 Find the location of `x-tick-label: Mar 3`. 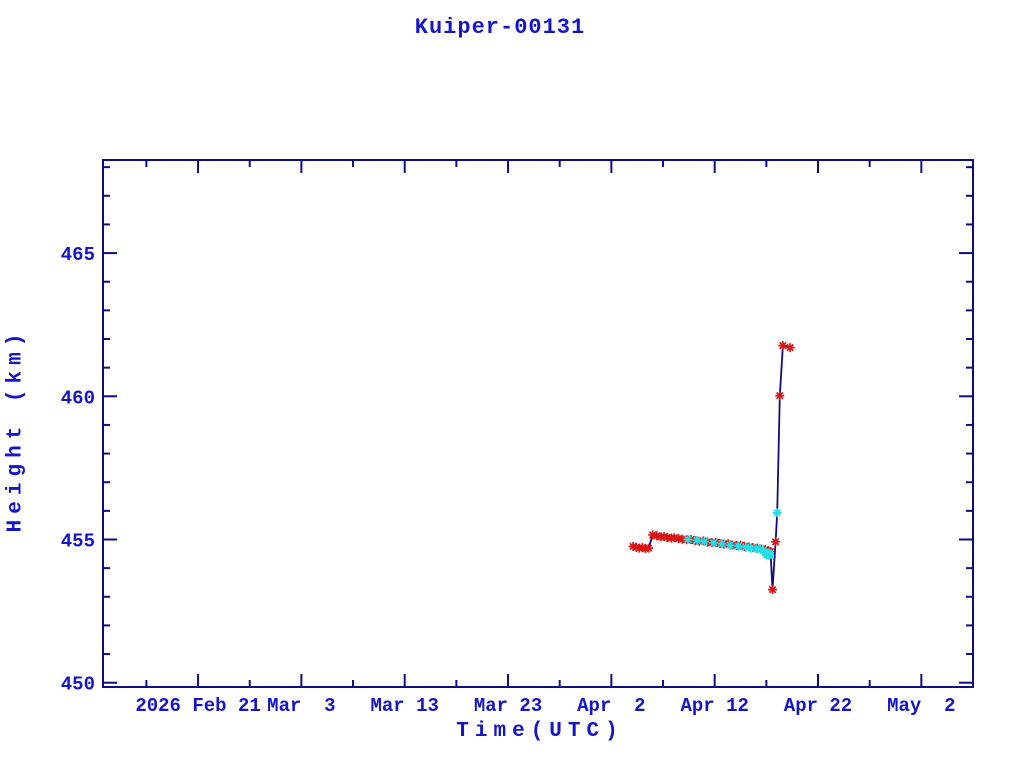

x-tick-label: Mar 3 is located at coordinates (301, 706).